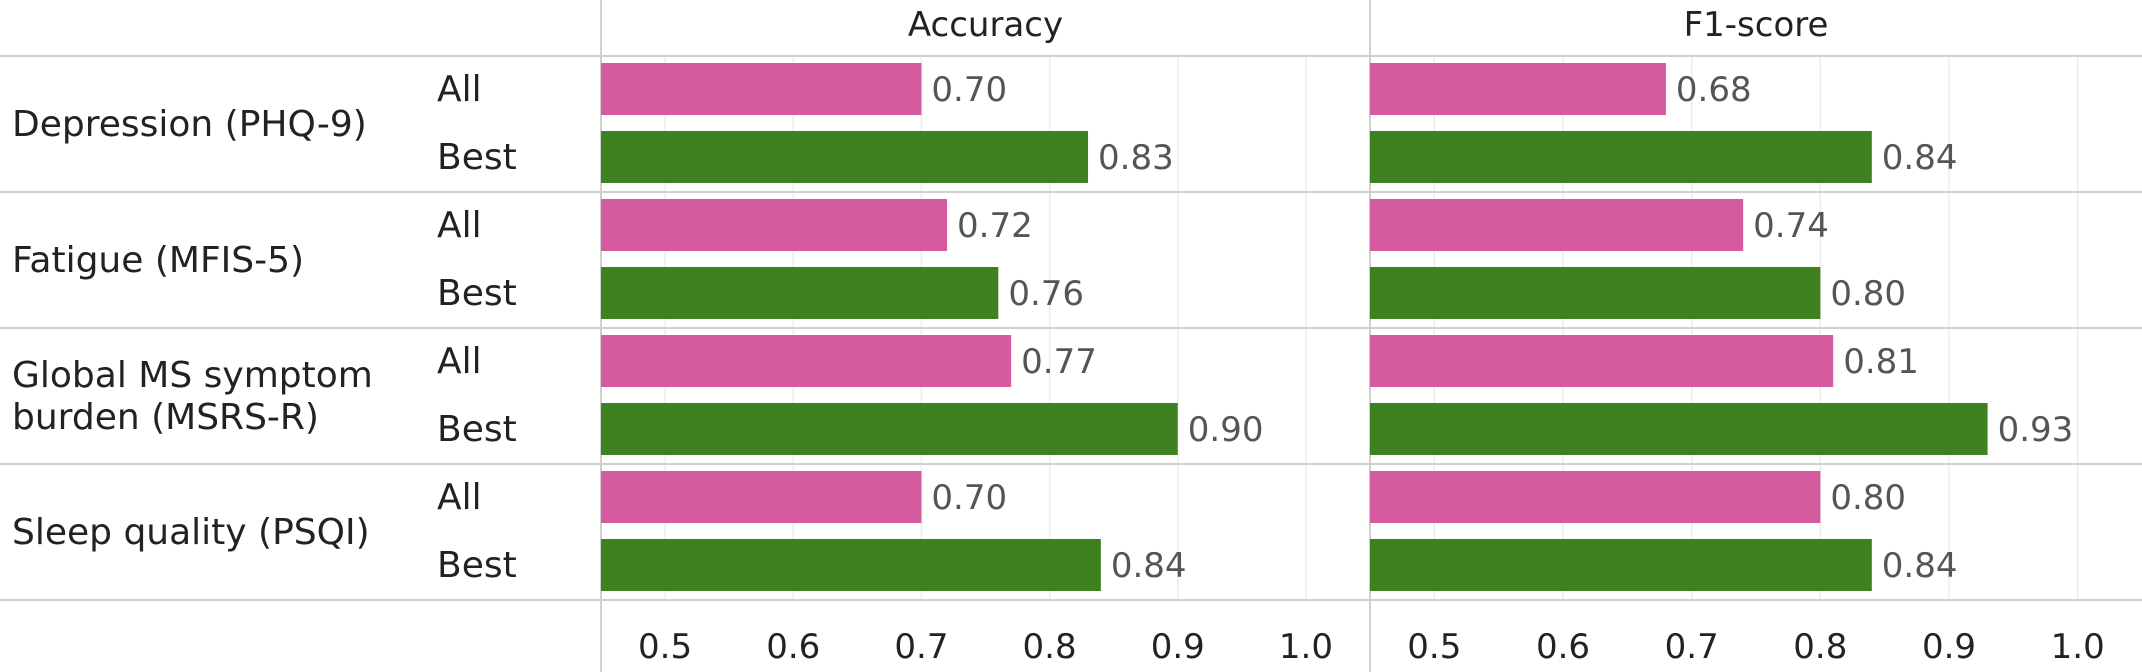 This screenshot has width=2142, height=672. I want to click on value-label-accuracy-1-best: 0.76, so click(1046, 294).